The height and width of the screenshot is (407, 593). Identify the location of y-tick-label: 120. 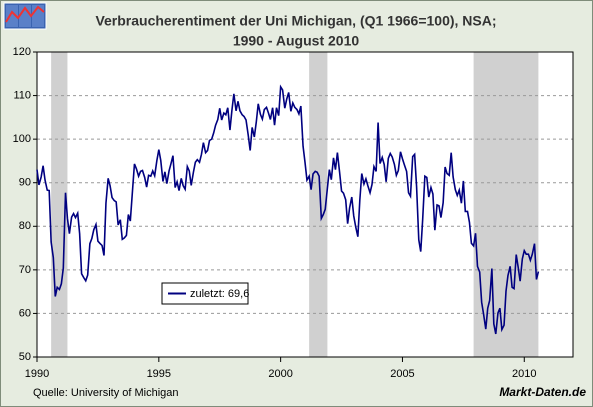
(22, 52).